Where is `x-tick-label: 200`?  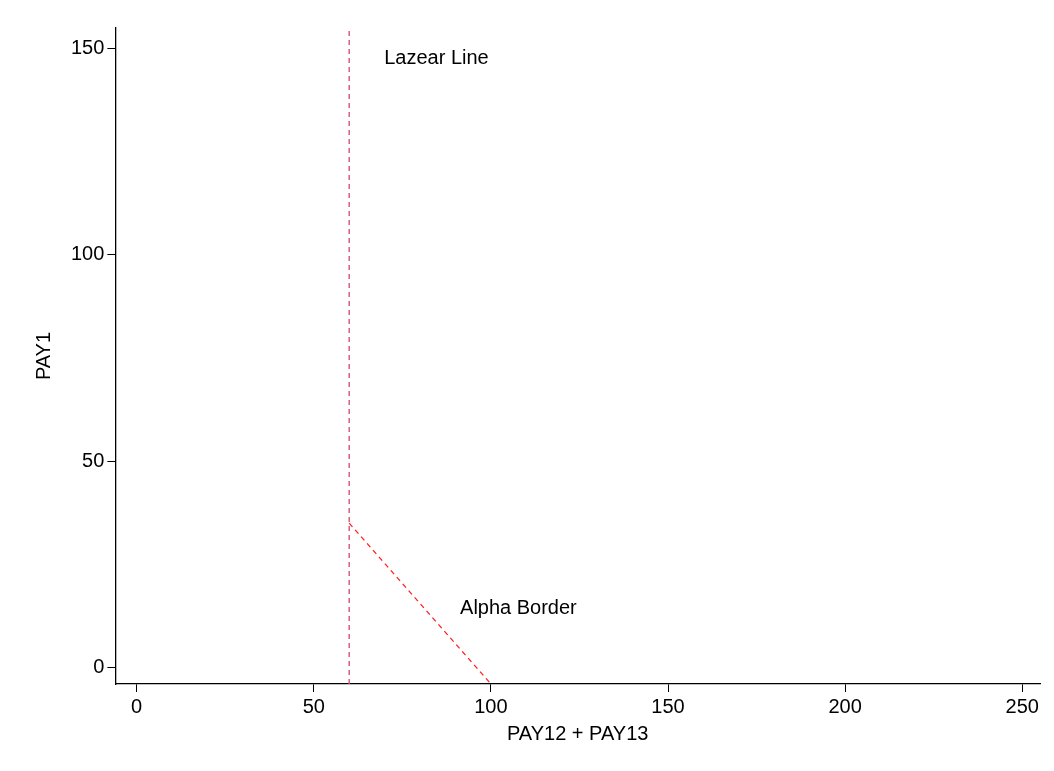 x-tick-label: 200 is located at coordinates (845, 705).